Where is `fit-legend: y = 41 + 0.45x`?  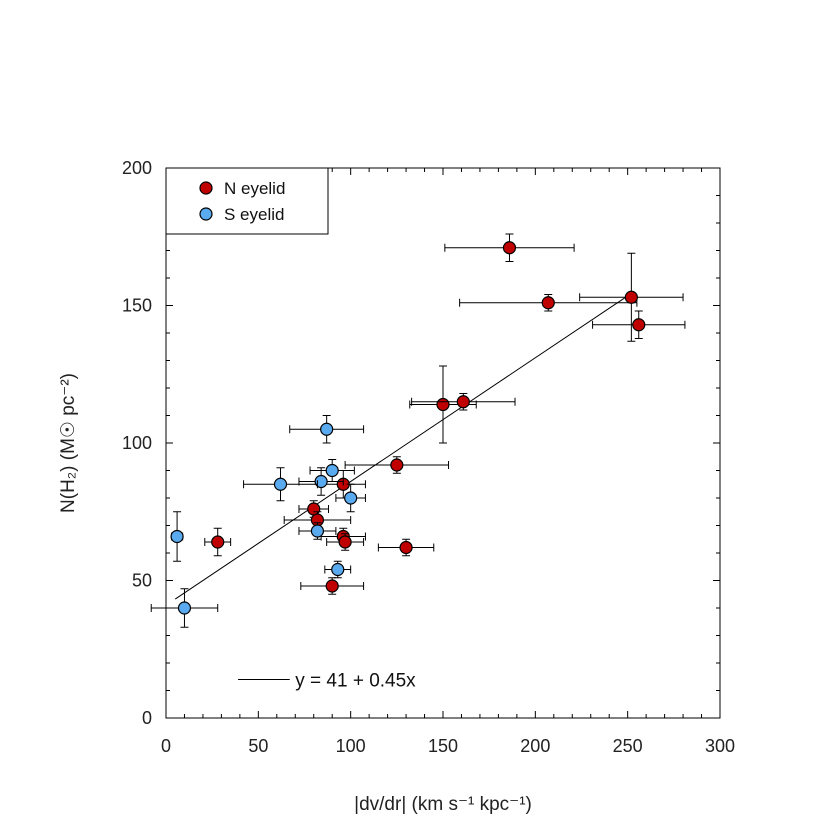
fit-legend: y = 41 + 0.45x is located at coordinates (327, 681).